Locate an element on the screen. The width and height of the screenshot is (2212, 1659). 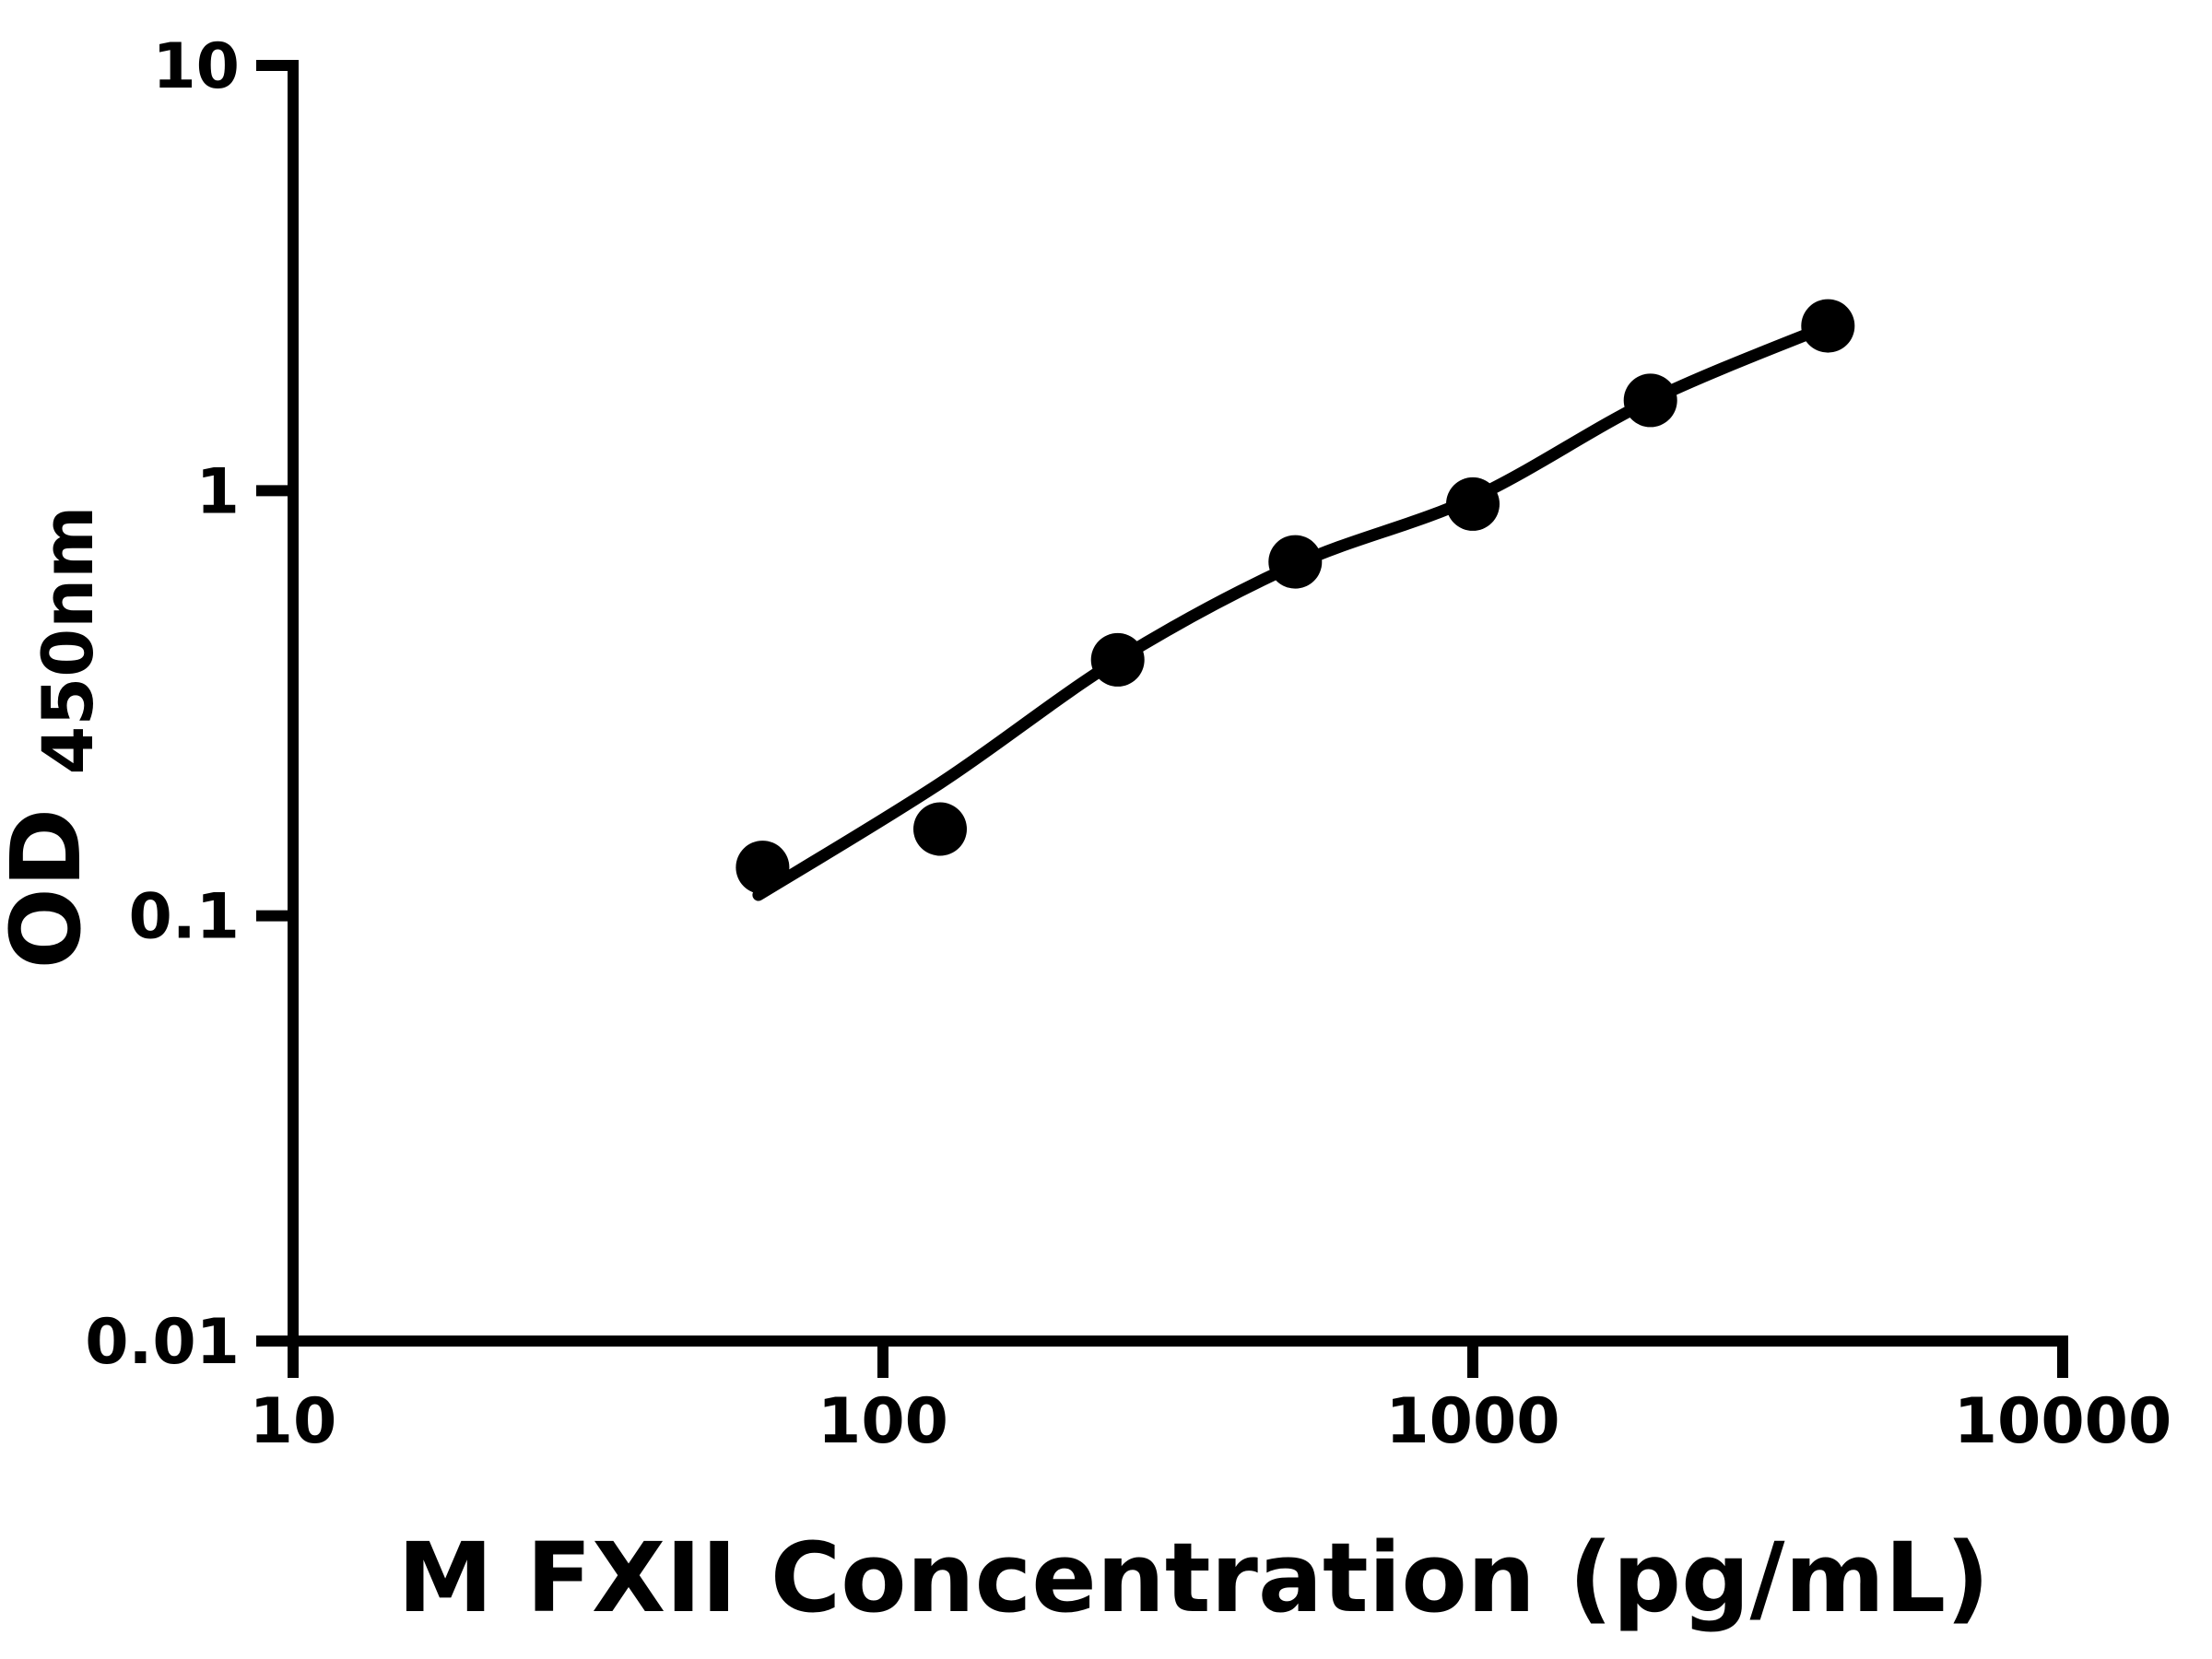
y-axis-title: OD 450nm is located at coordinates (54, 738).